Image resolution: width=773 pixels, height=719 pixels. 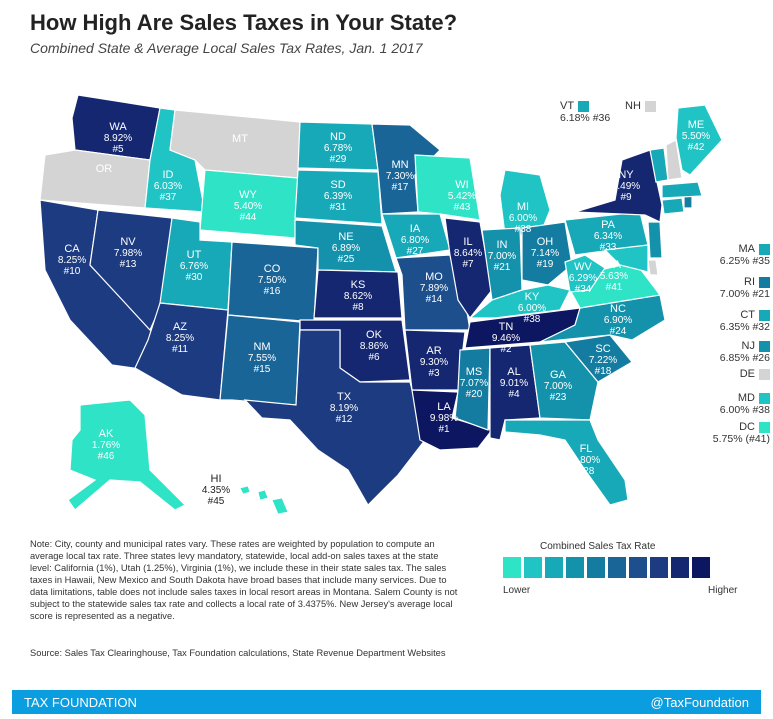 What do you see at coordinates (118, 149) in the screenshot?
I see `state-label-wa-rank: #5` at bounding box center [118, 149].